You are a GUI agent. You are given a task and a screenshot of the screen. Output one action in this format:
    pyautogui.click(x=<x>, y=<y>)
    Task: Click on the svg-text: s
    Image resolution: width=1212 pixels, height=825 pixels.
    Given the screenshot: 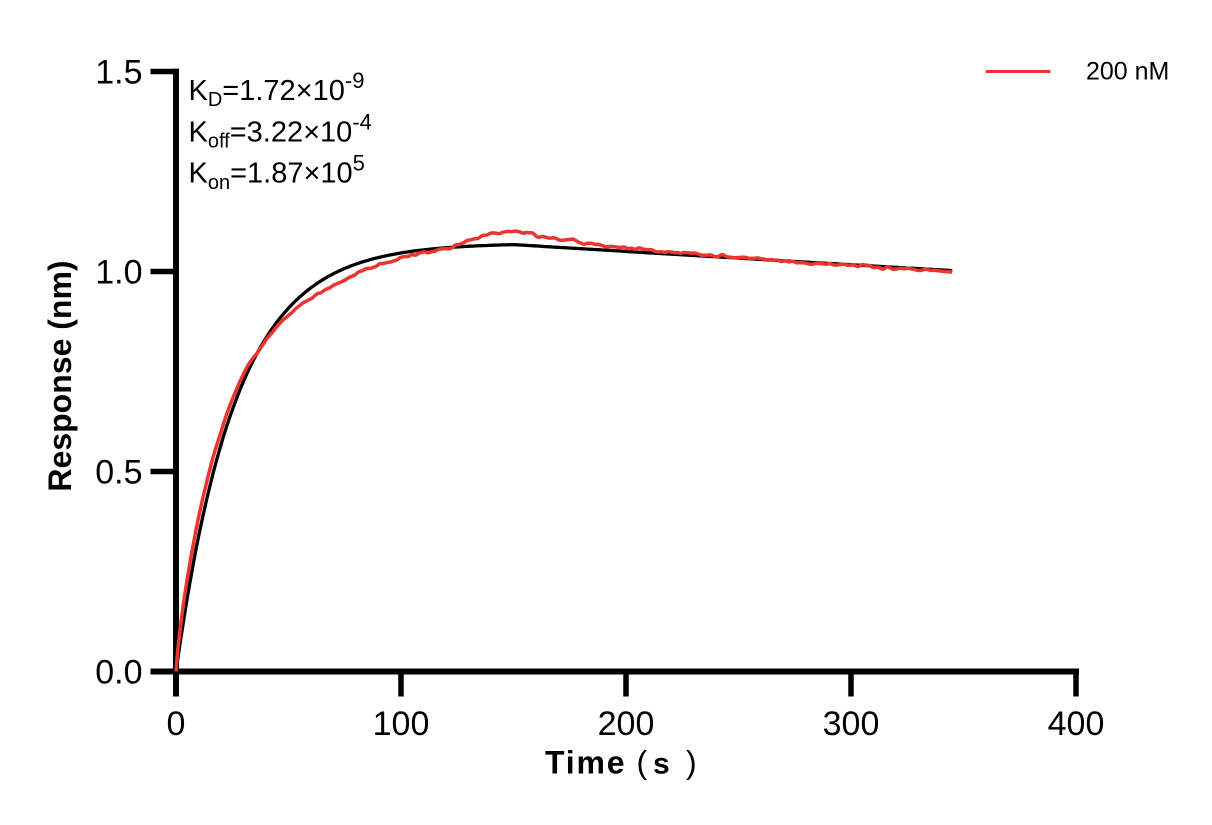 What is the action you would take?
    pyautogui.click(x=661, y=764)
    